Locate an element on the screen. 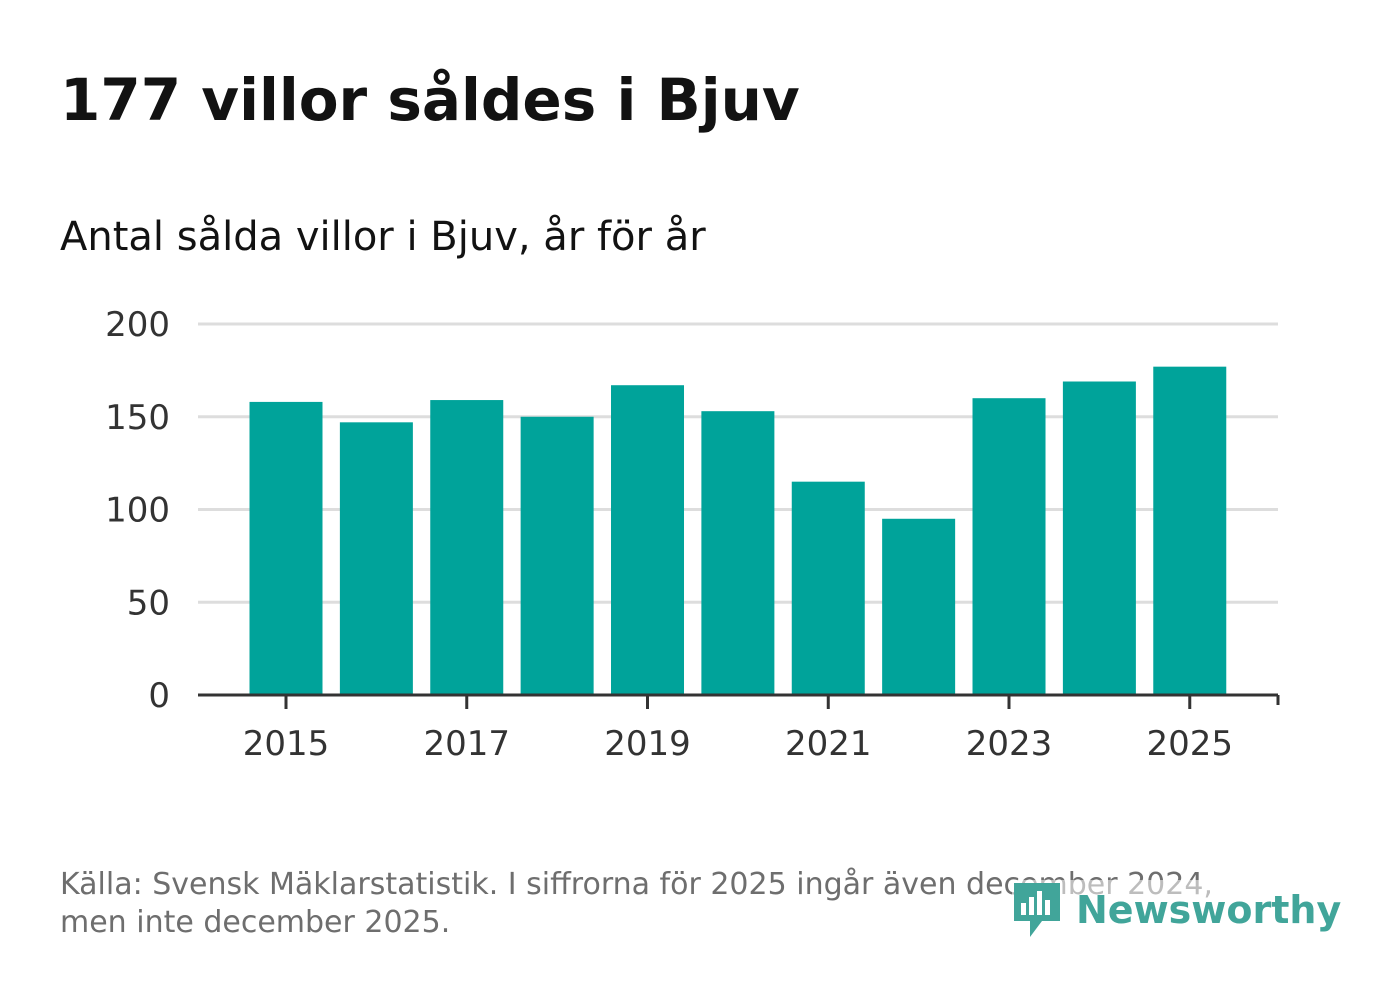 The image size is (1382, 999). bar-2021 is located at coordinates (828, 588).